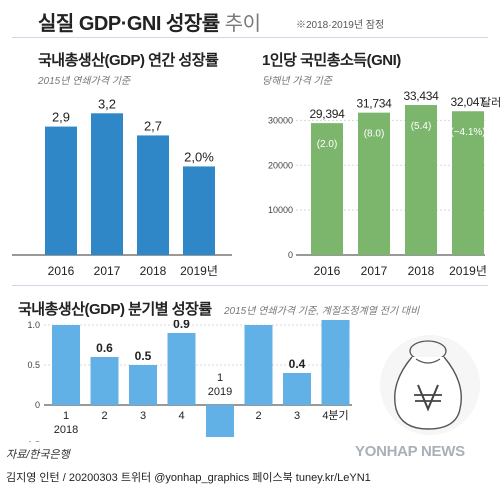  Describe the element at coordinates (31, 441) in the screenshot. I see `quarterly-ytick-label: −0.5` at that location.